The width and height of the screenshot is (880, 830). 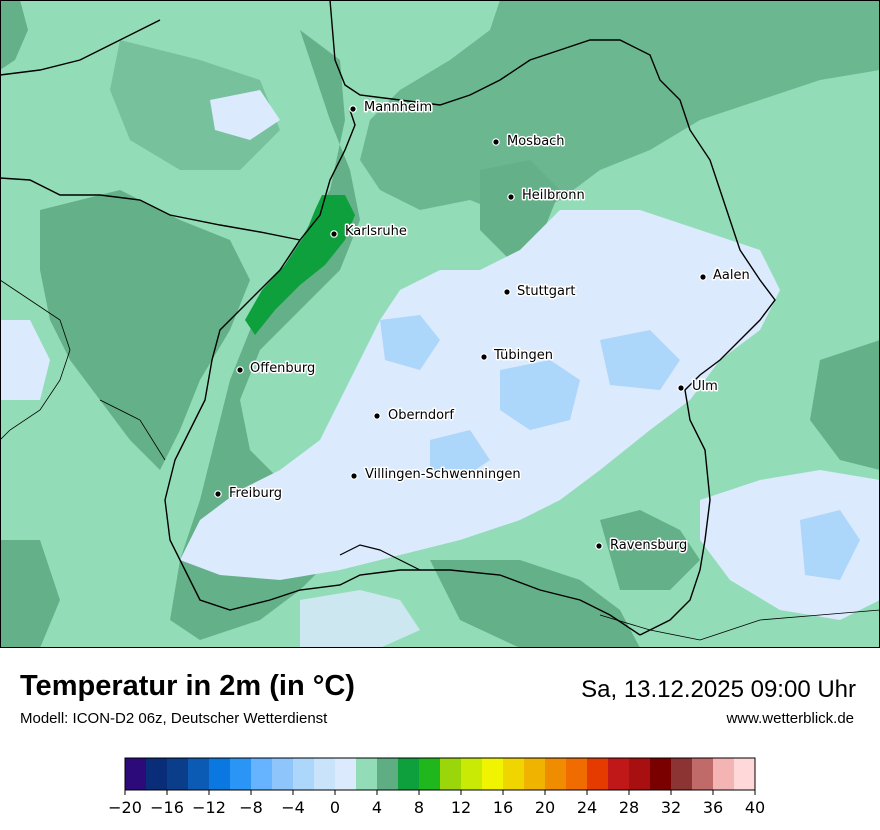 I want to click on city-aalen: Aalen, so click(x=725, y=276).